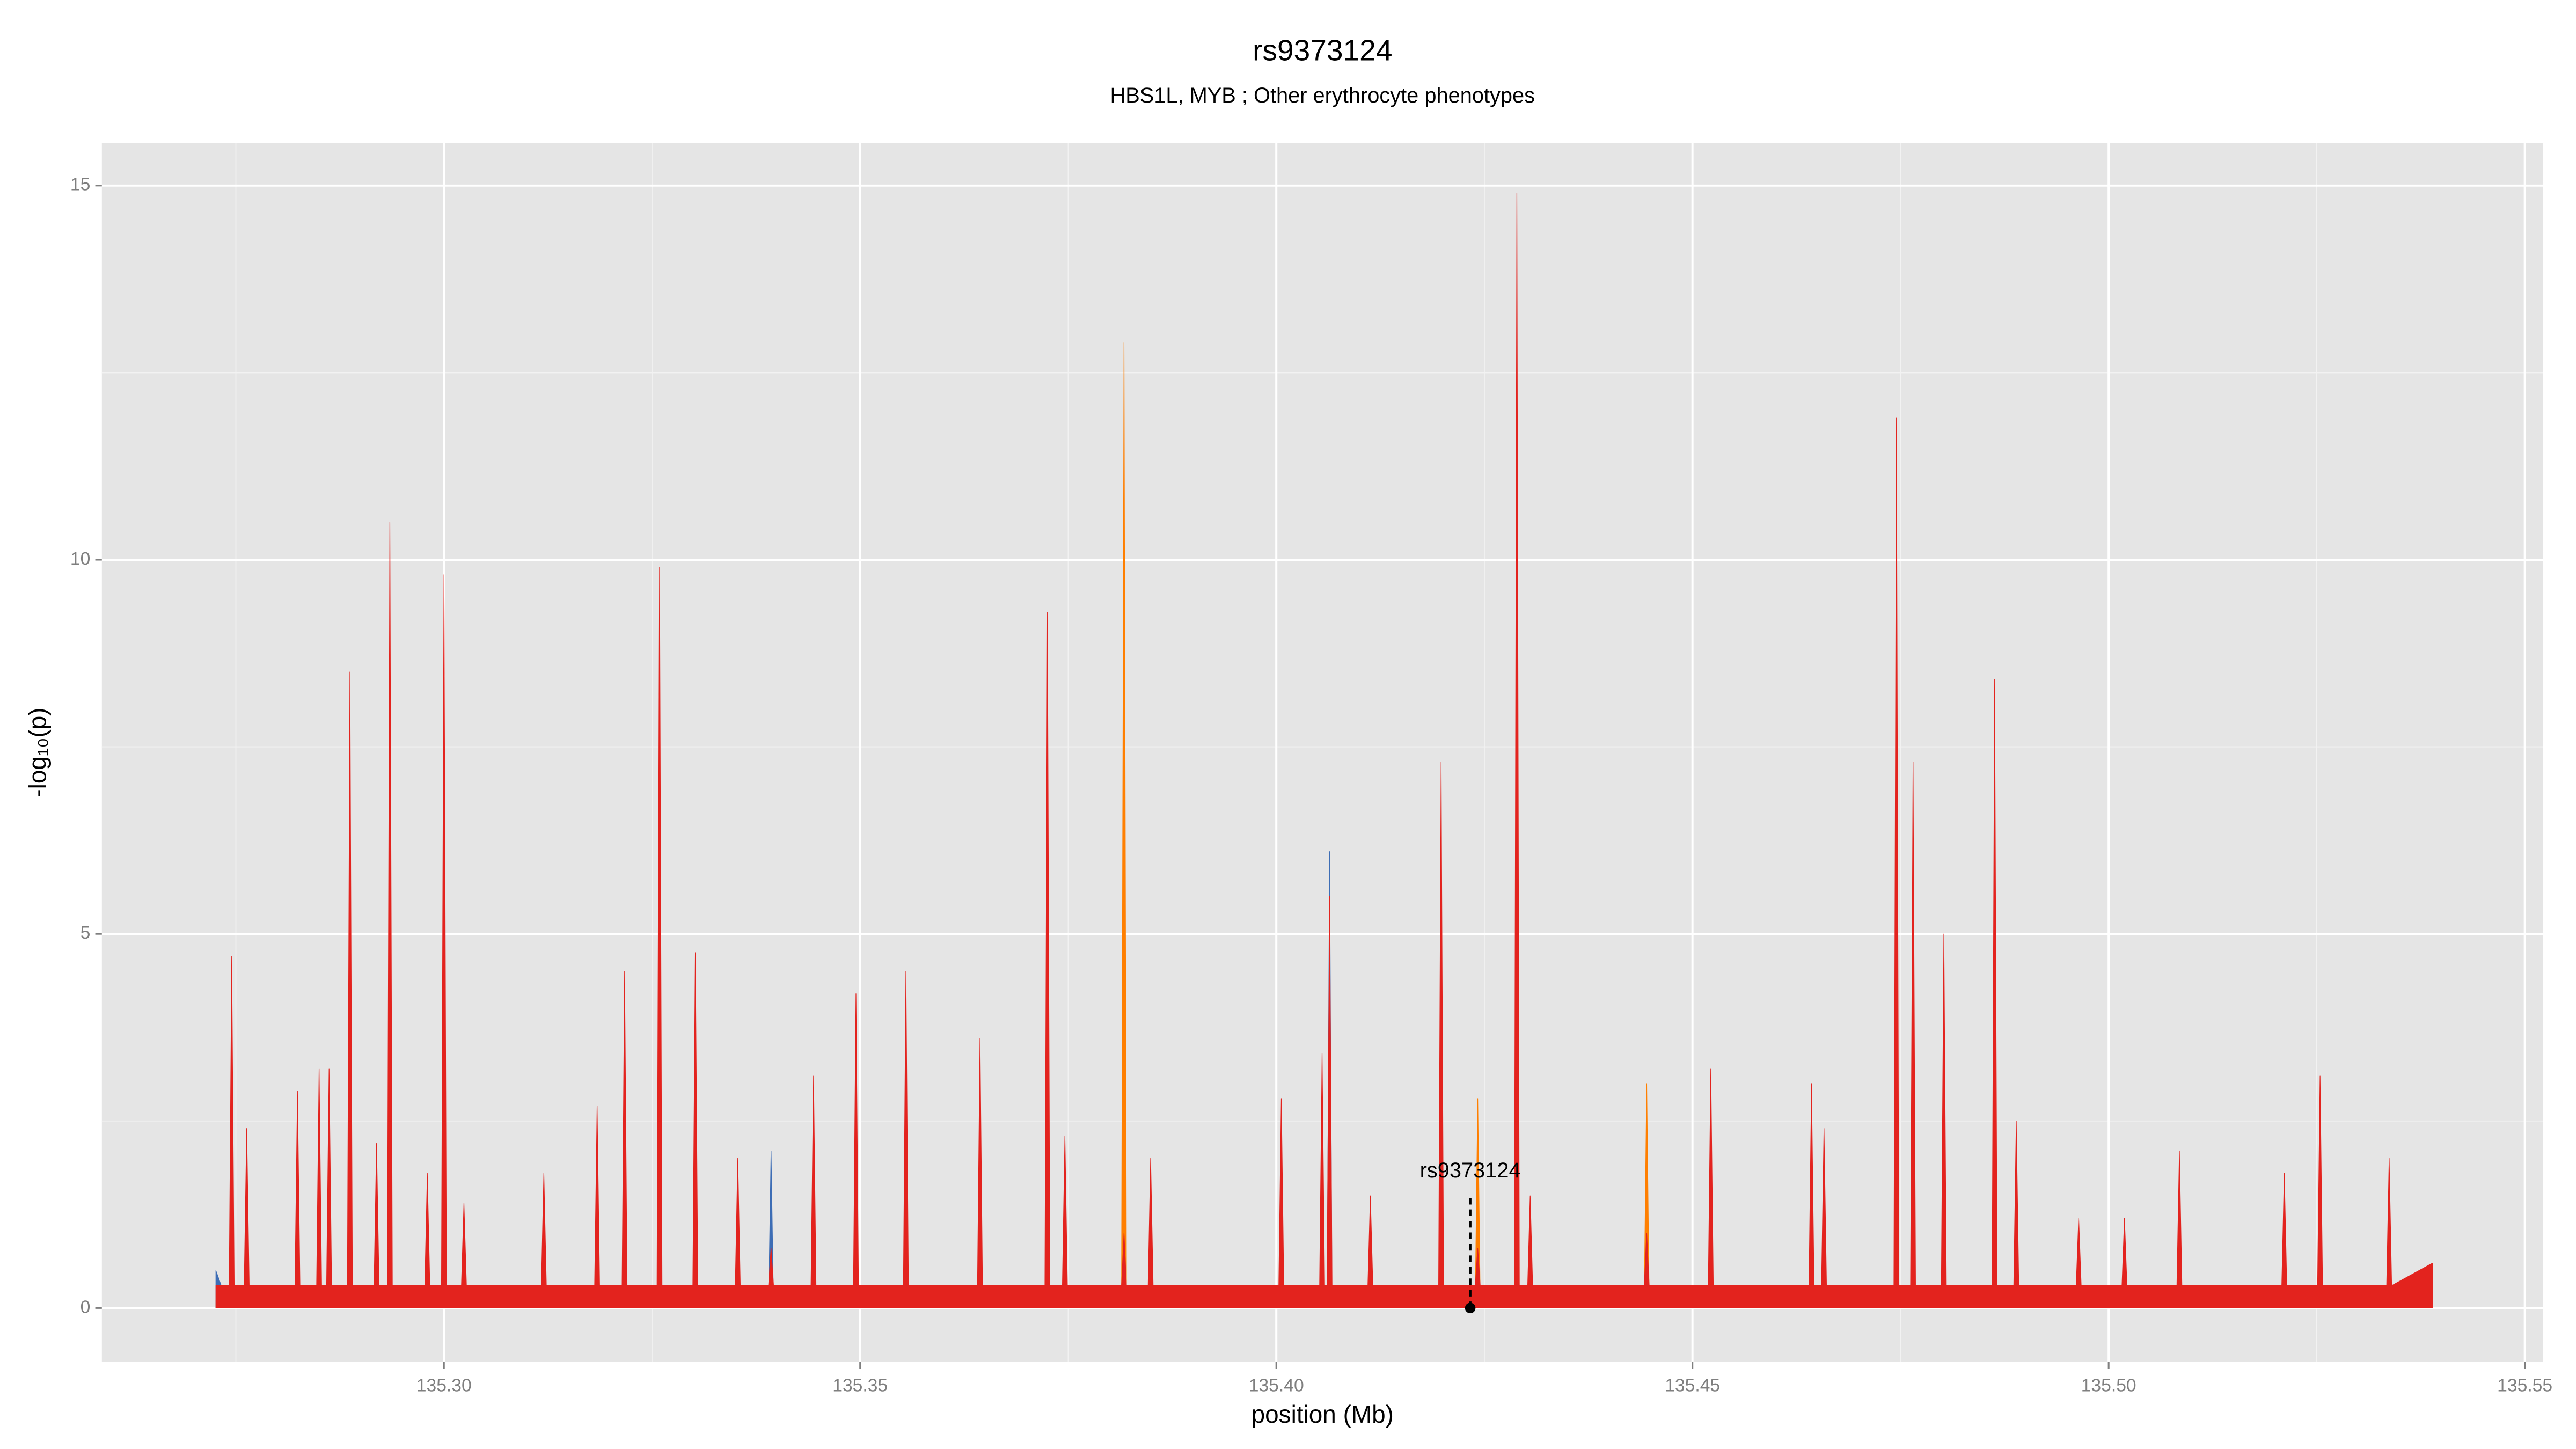  I want to click on x-tick-label: 135.50, so click(2108, 1386).